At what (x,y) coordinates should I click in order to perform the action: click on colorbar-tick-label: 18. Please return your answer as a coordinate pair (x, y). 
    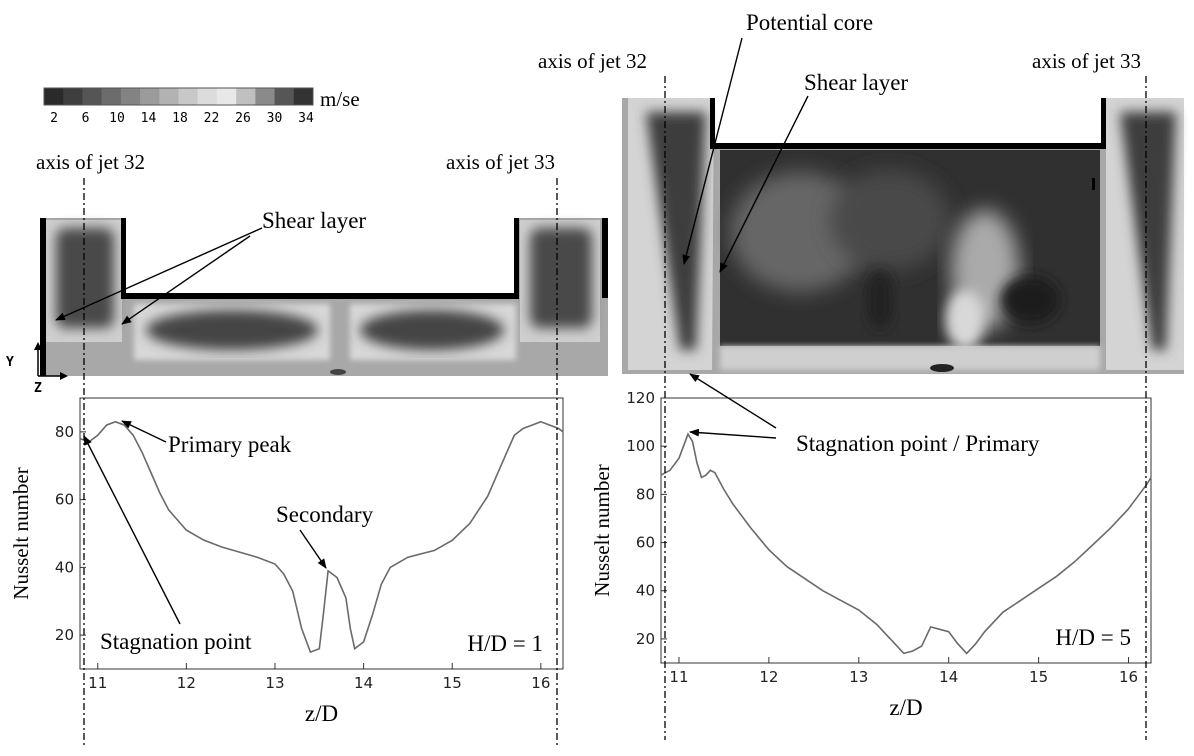
    Looking at the image, I should click on (180, 118).